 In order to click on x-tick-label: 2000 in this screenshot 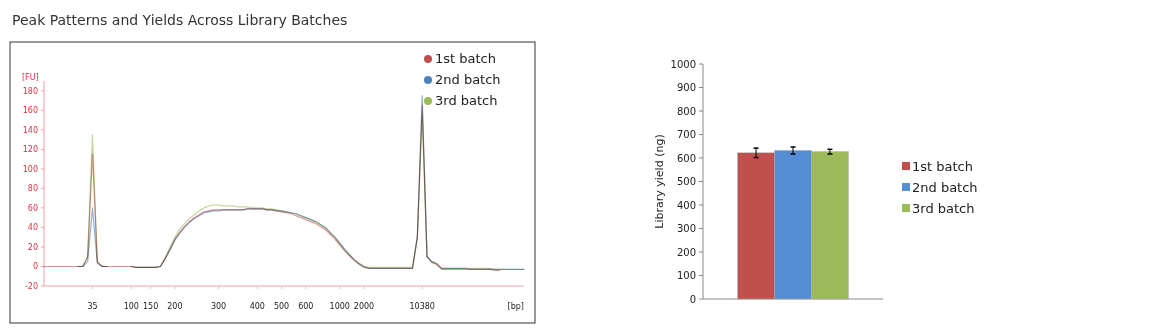, I will do `click(364, 306)`.